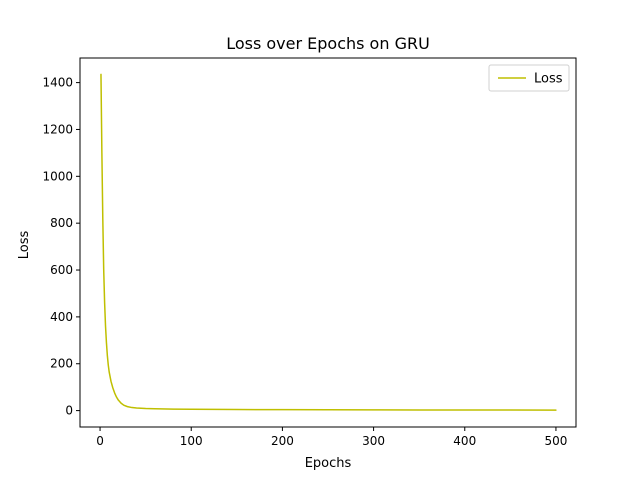  I want to click on y-tick-label: 400, so click(61, 317).